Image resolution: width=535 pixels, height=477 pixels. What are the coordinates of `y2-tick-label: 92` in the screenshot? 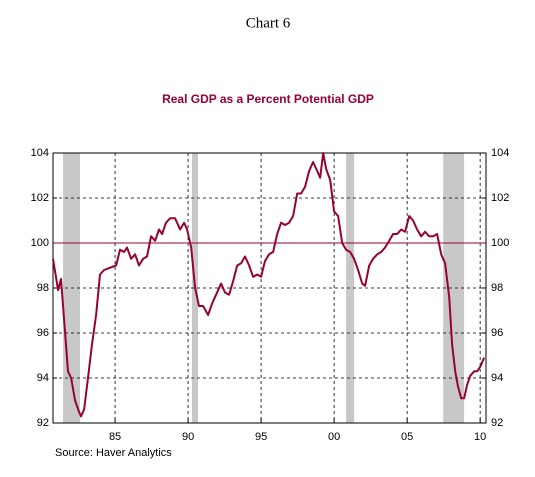 It's located at (497, 423).